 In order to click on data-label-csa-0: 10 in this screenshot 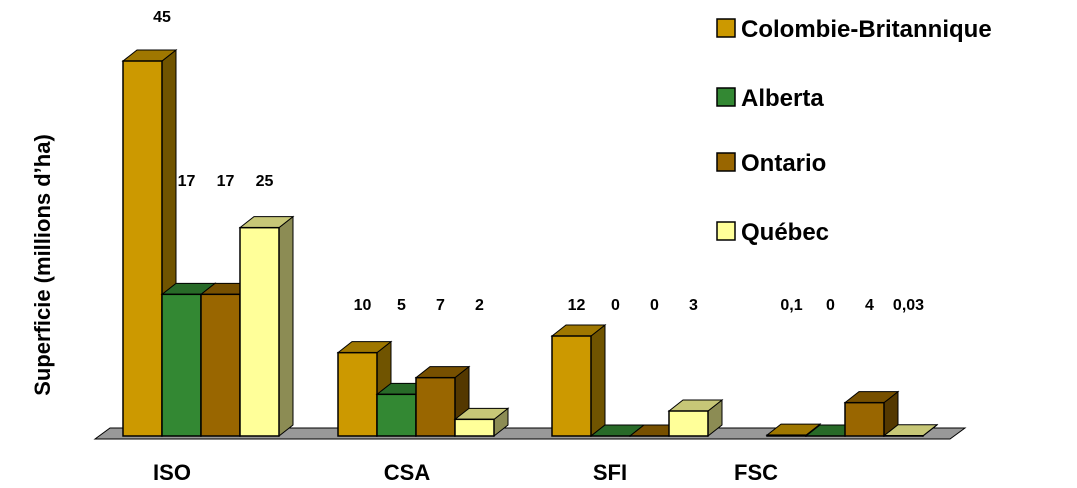, I will do `click(363, 305)`.